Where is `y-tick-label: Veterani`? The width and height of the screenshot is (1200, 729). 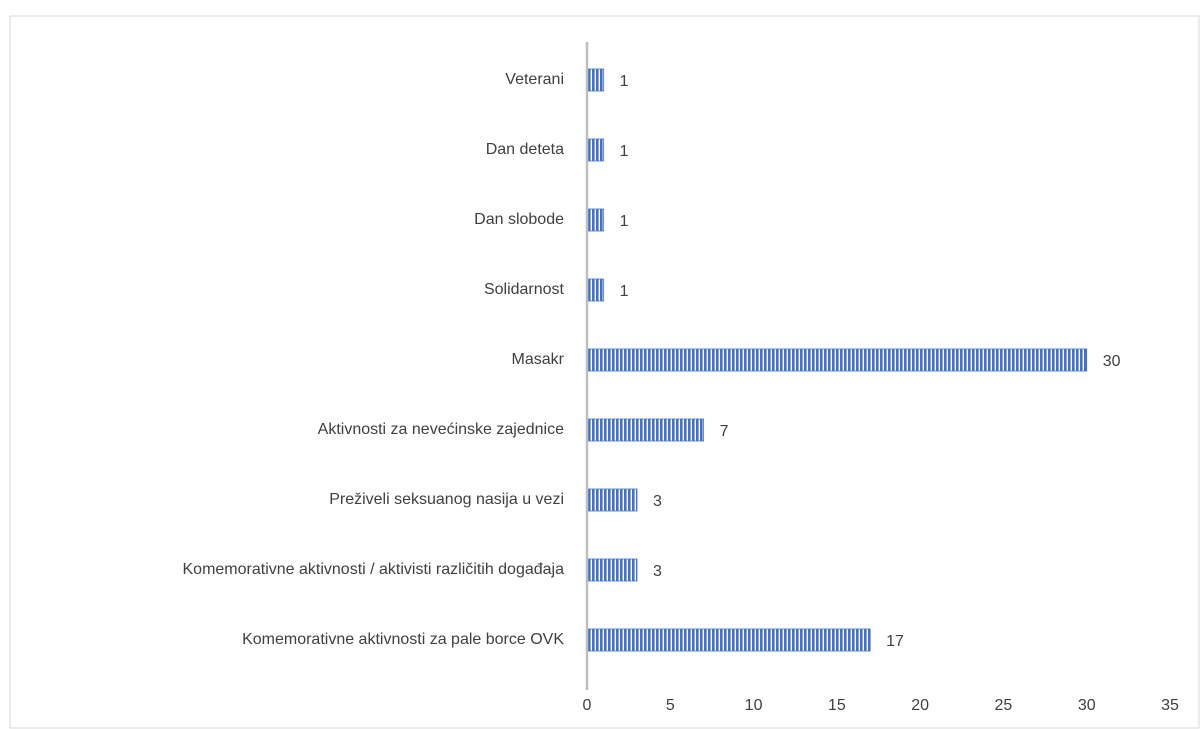 y-tick-label: Veterani is located at coordinates (534, 79).